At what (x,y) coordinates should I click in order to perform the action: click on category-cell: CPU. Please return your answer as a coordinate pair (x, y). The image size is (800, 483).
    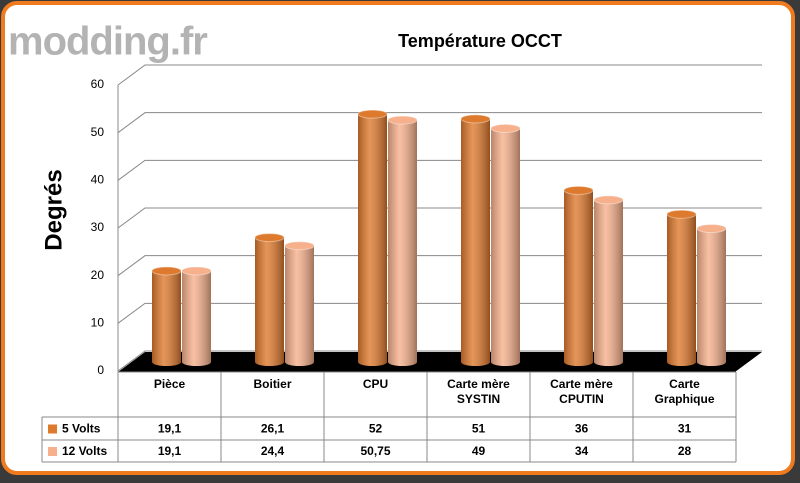
    Looking at the image, I should click on (375, 384).